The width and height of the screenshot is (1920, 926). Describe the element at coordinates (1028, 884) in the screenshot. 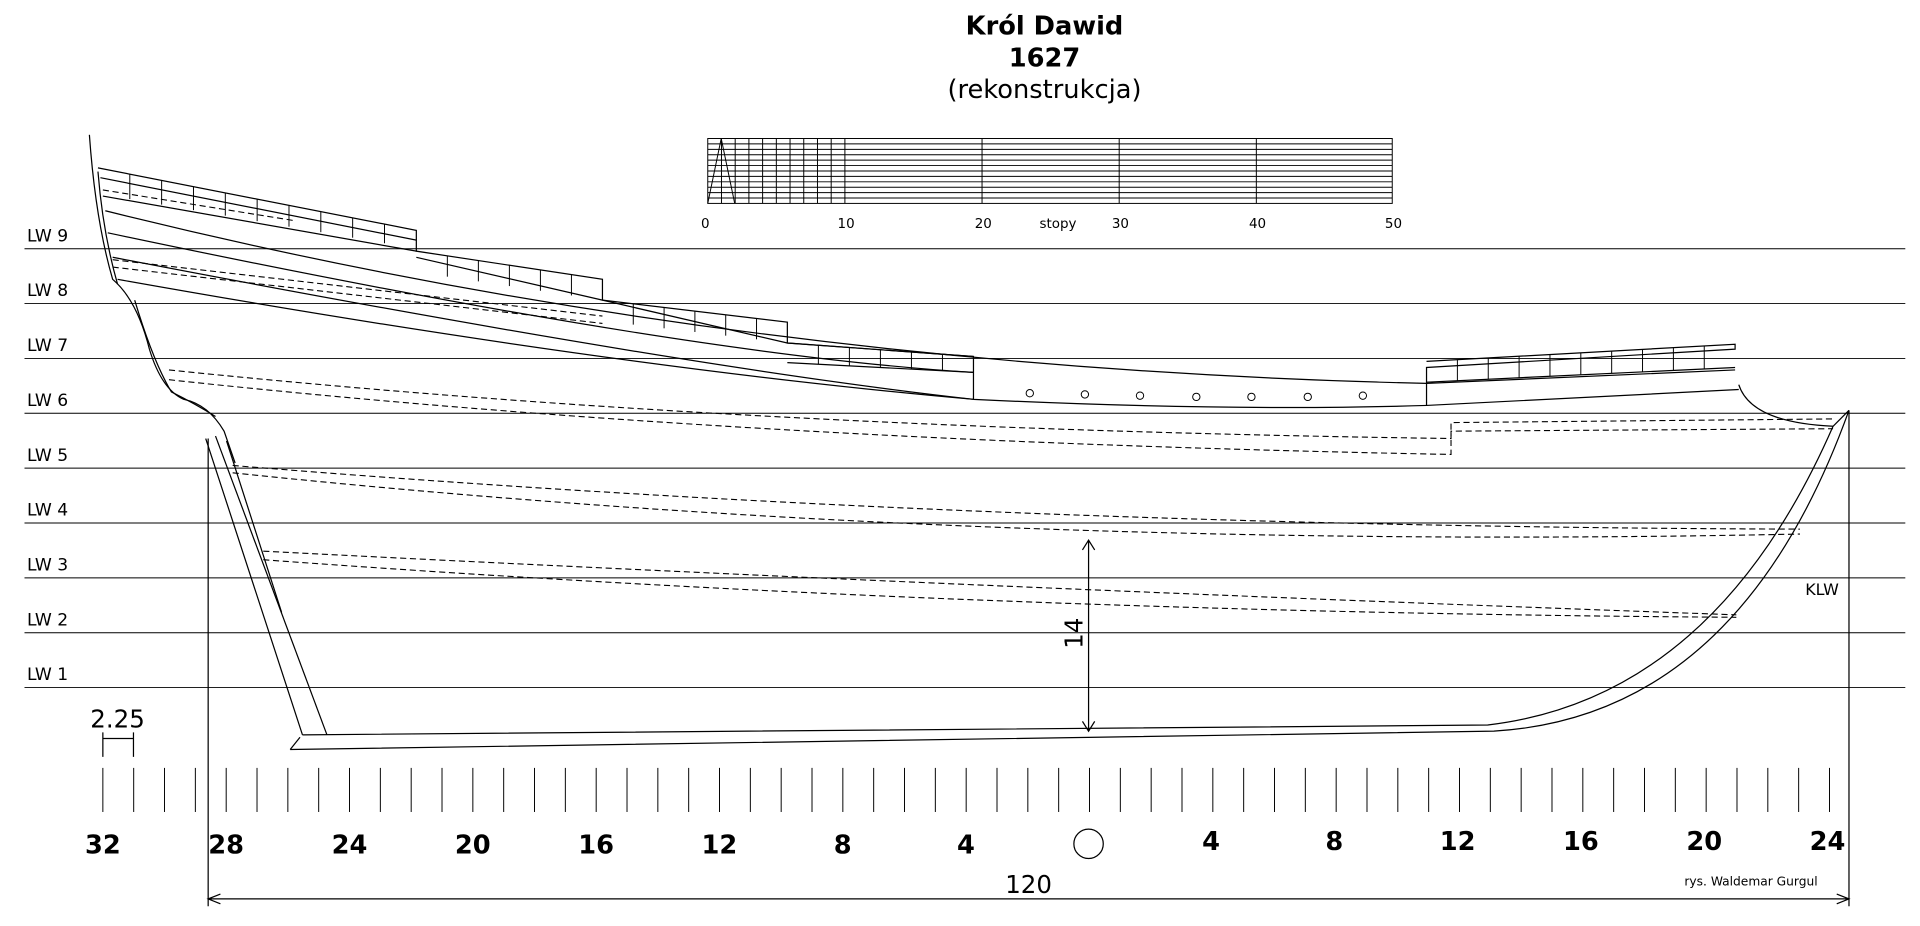

I see `length-label: 120` at that location.